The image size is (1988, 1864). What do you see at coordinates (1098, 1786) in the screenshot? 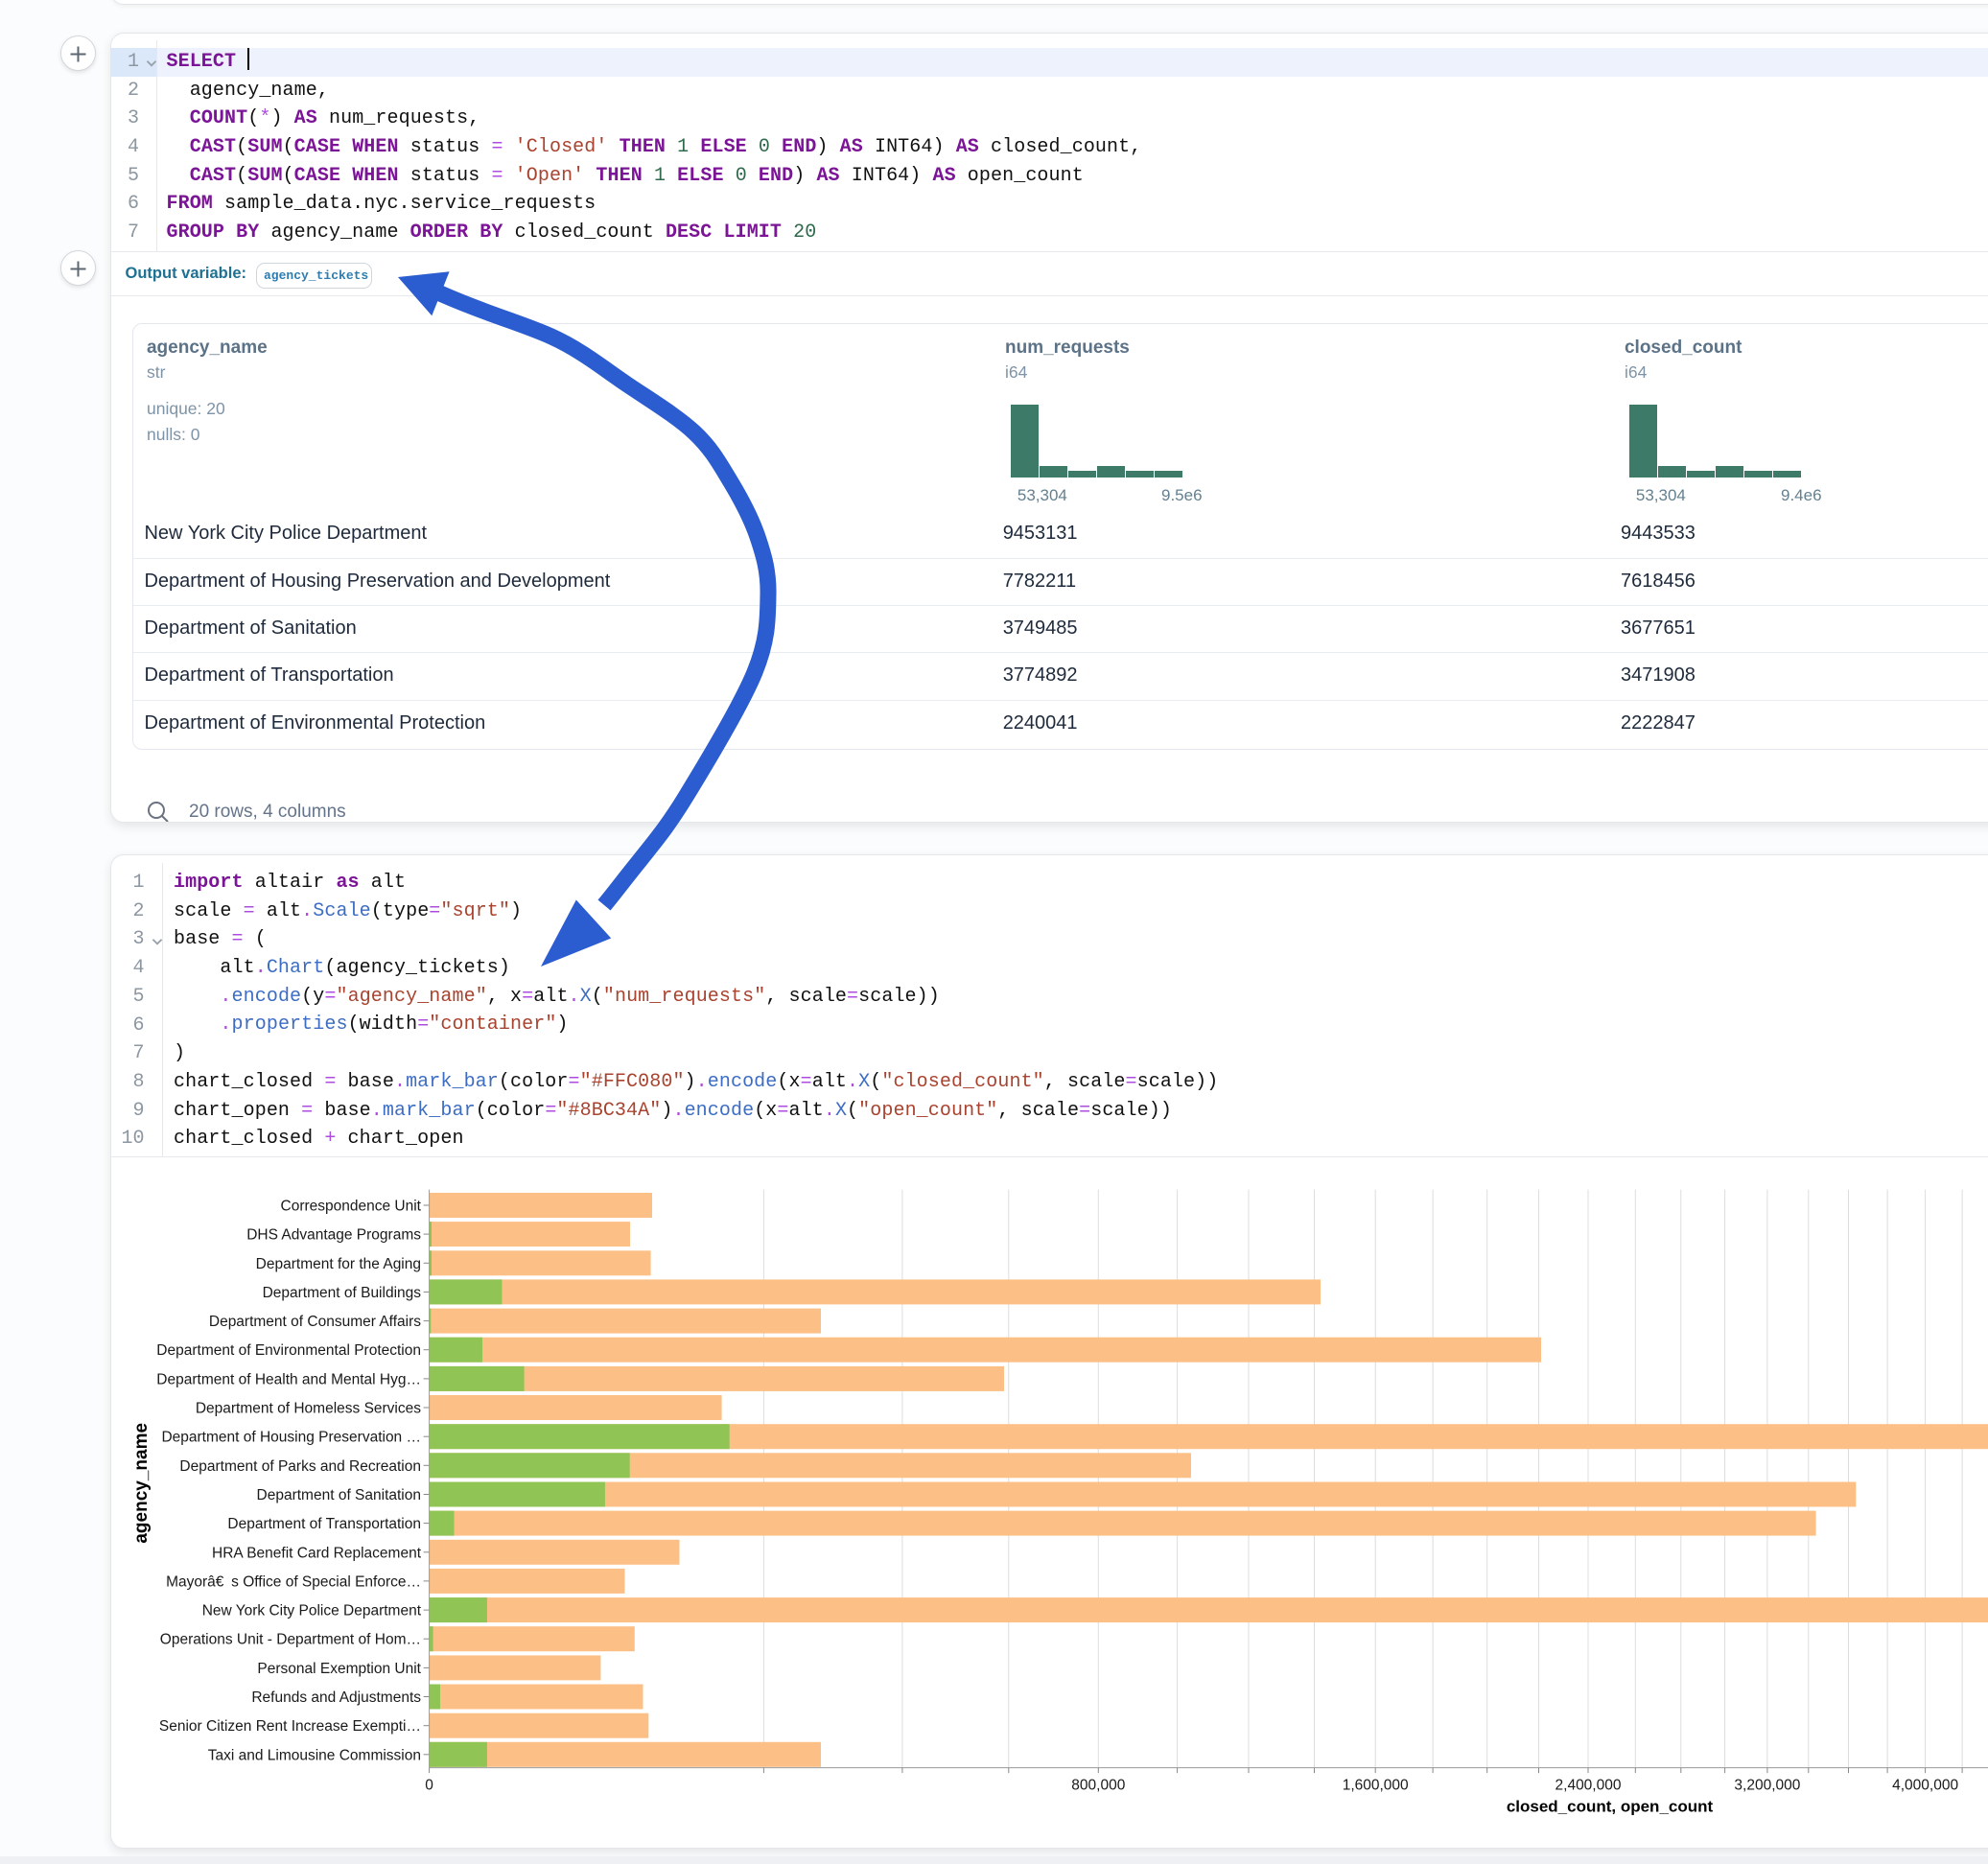
I see `svg-text: 800,000` at bounding box center [1098, 1786].